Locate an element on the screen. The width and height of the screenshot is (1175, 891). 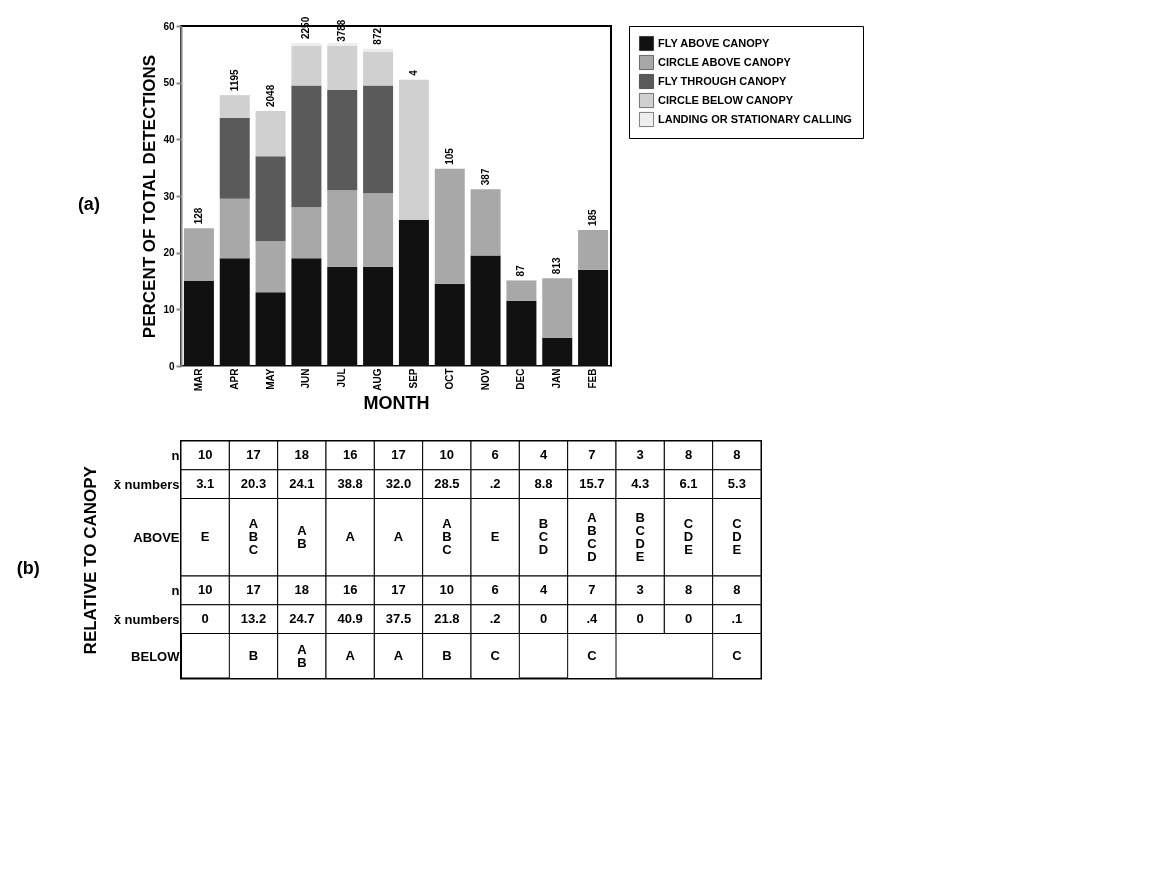
text: 32.0 is located at coordinates (398, 484).